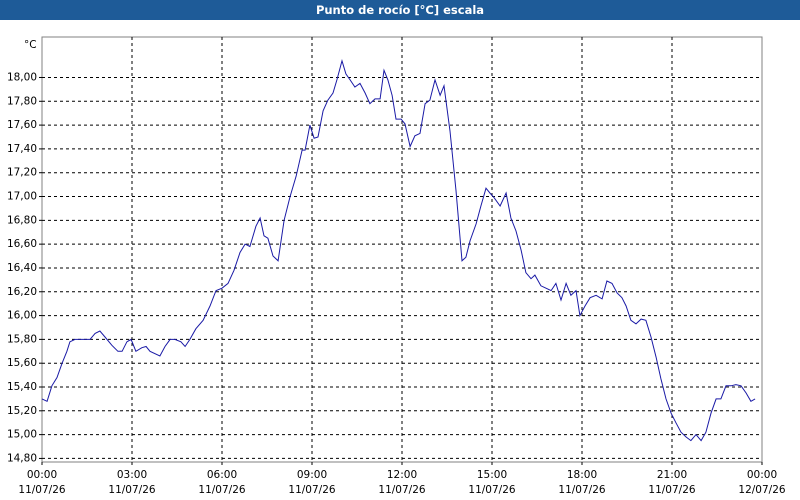  Describe the element at coordinates (22, 101) in the screenshot. I see `y-tick-label: 17,80` at that location.